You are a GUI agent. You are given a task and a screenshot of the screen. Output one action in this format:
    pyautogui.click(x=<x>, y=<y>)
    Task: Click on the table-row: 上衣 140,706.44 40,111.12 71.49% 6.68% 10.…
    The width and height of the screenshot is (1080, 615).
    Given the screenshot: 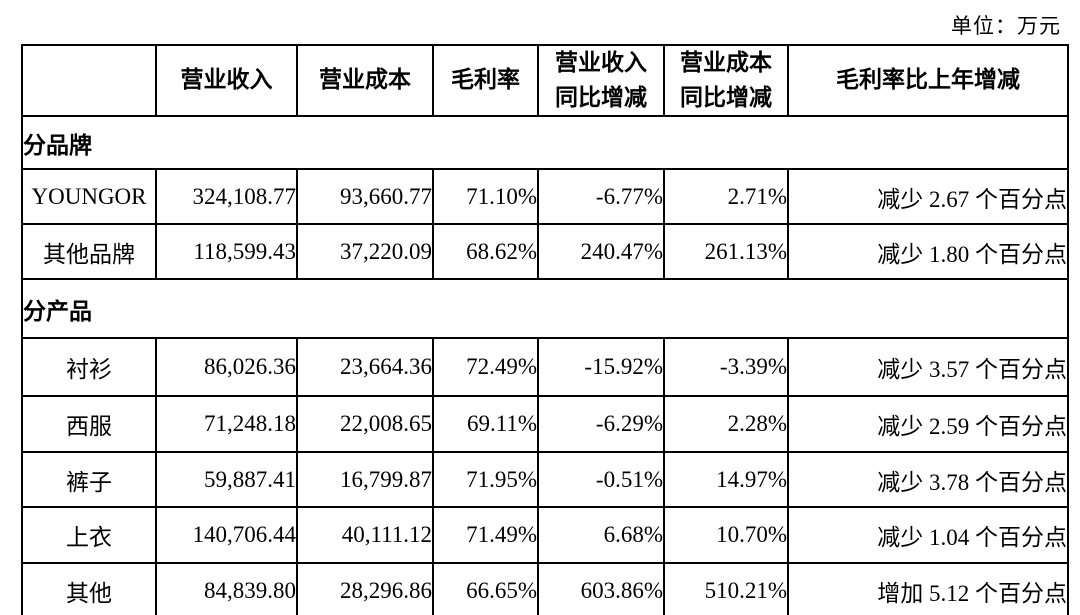 What is the action you would take?
    pyautogui.click(x=545, y=535)
    